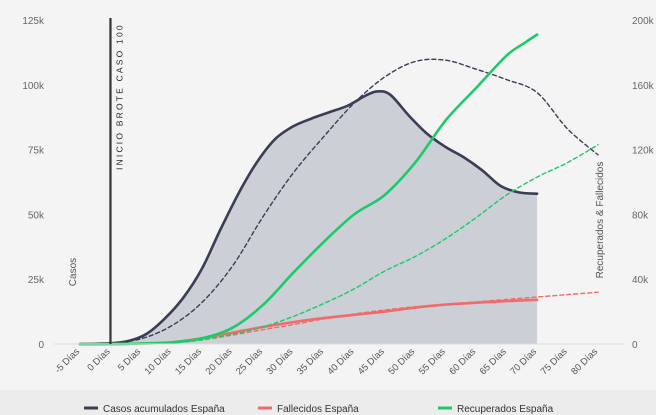 The image size is (656, 415). I want to click on x-tick-label: 5 Días, so click(129, 359).